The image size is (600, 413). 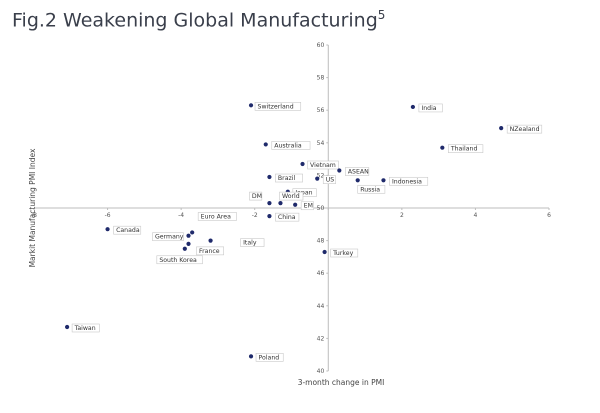 I want to click on point-label-canada: Canada, so click(x=128, y=230).